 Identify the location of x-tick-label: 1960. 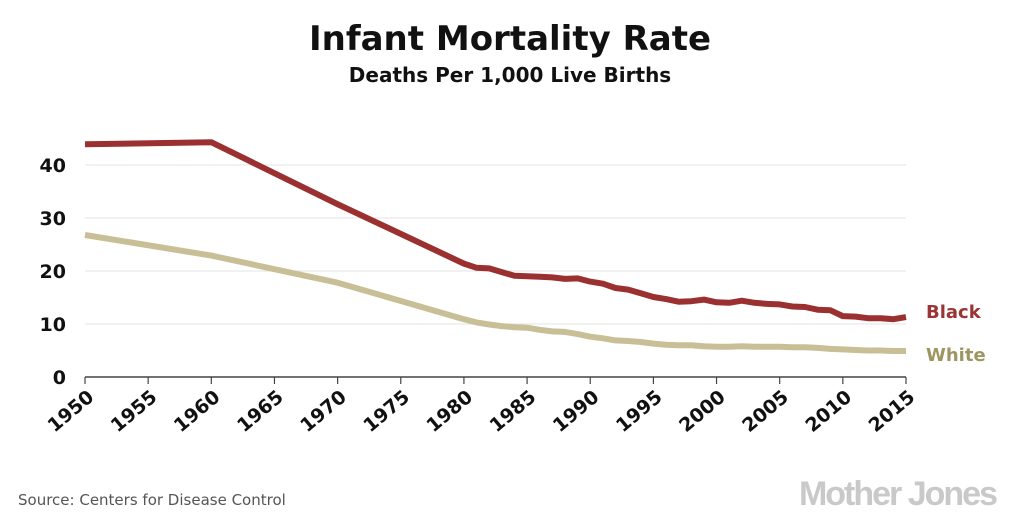
(197, 411).